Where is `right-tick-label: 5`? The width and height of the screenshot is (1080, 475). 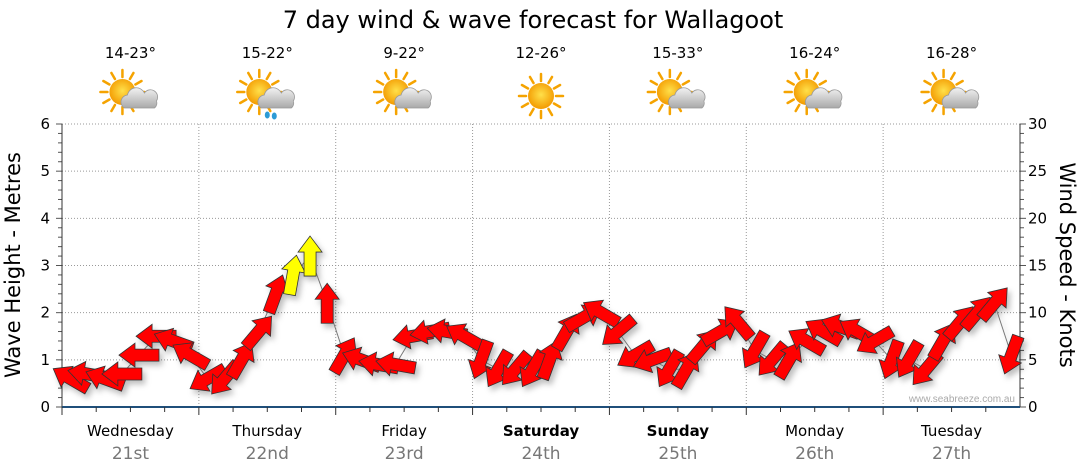 right-tick-label: 5 is located at coordinates (1033, 360).